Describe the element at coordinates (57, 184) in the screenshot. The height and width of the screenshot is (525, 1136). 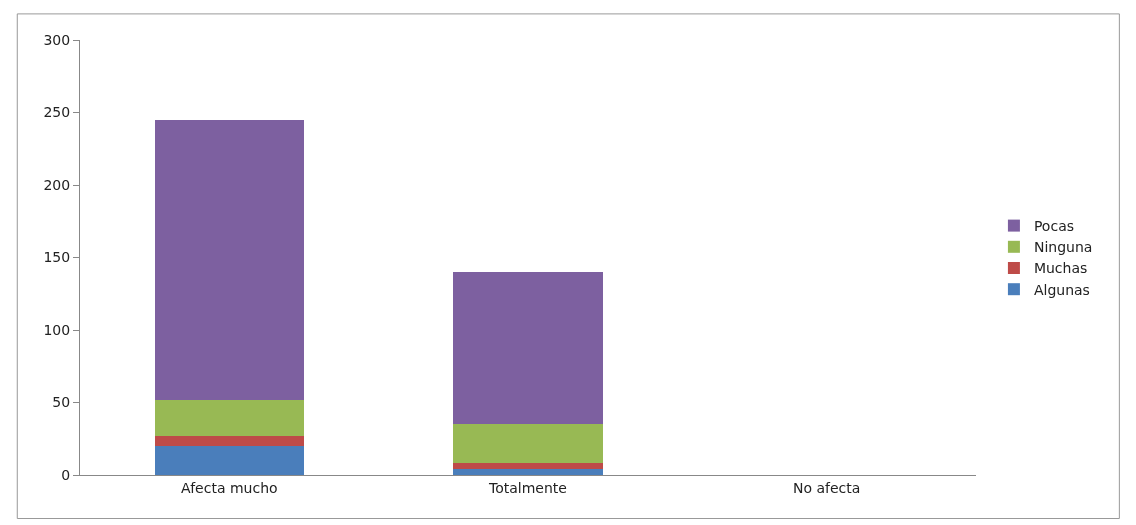
I see `y-tick-label: 200` at that location.